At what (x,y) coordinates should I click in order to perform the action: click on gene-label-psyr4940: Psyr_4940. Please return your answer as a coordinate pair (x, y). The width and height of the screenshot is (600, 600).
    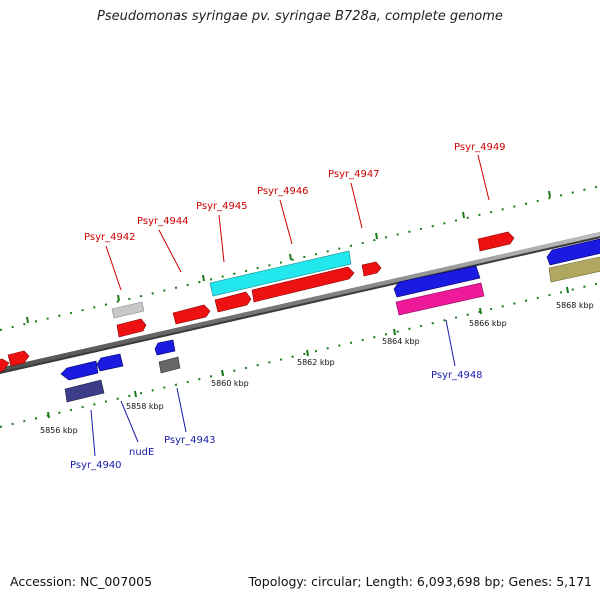
    Looking at the image, I should click on (96, 465).